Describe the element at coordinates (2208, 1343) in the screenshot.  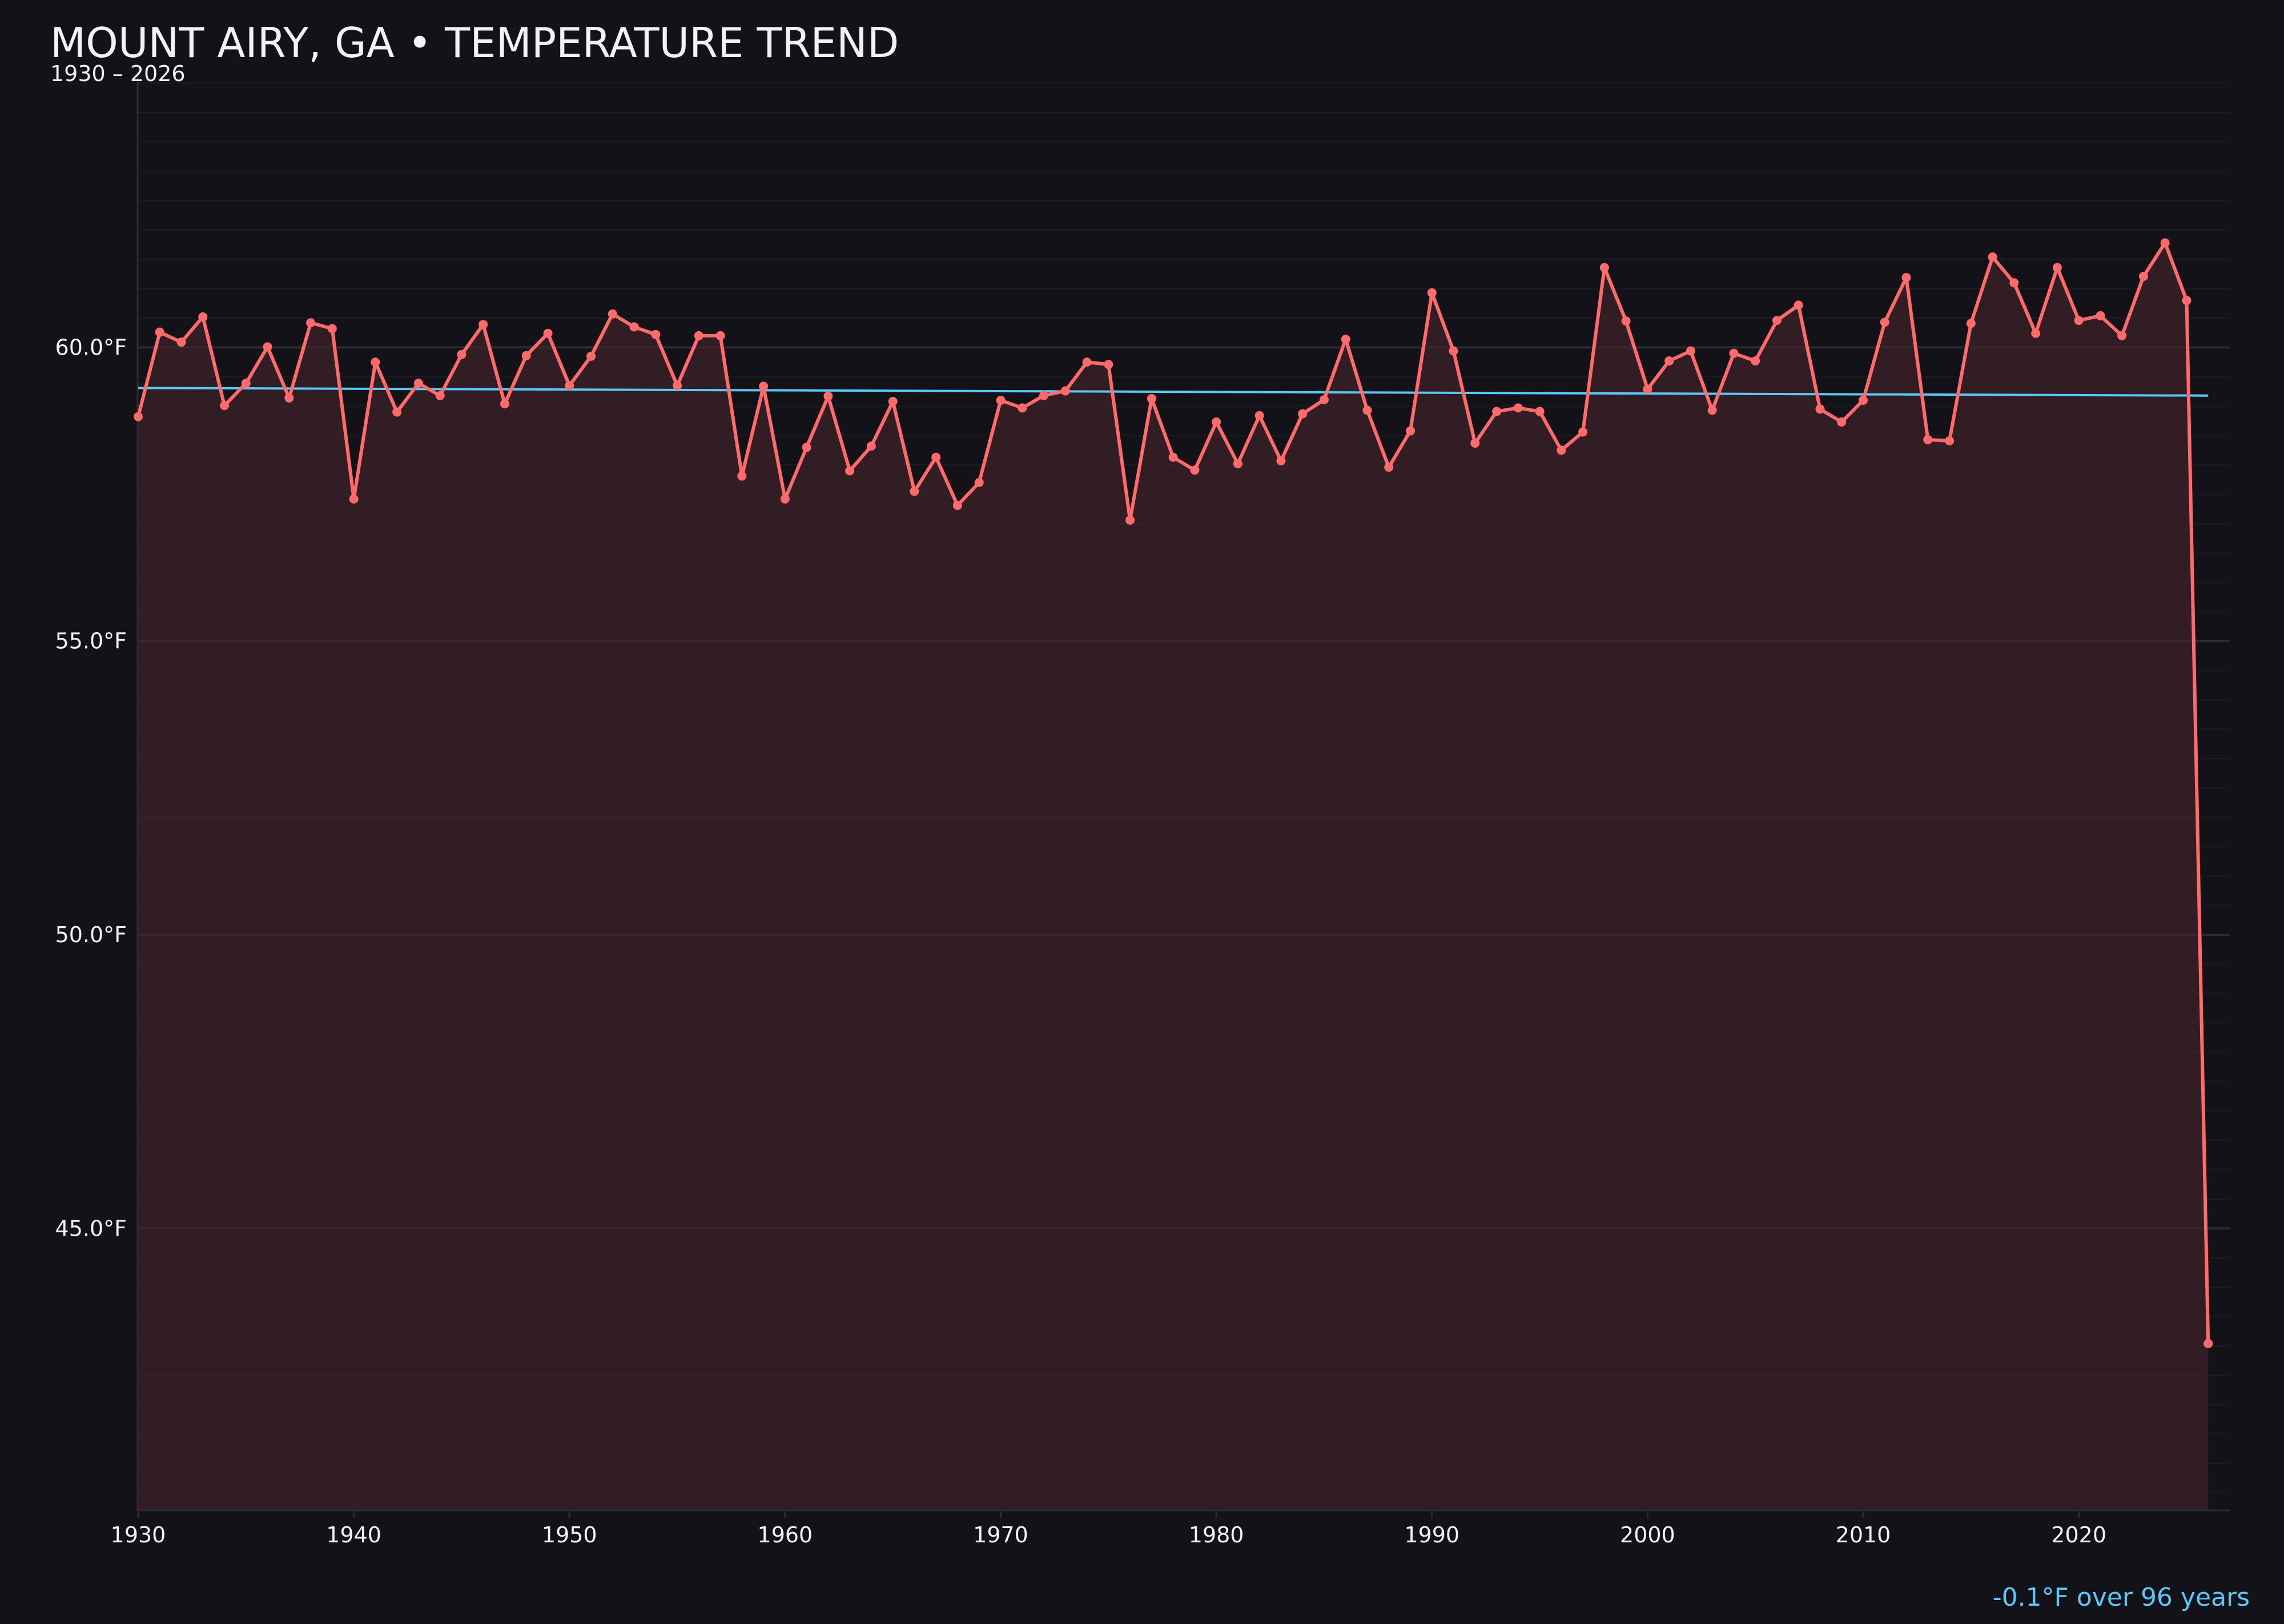
I see `data-point-2026` at that location.